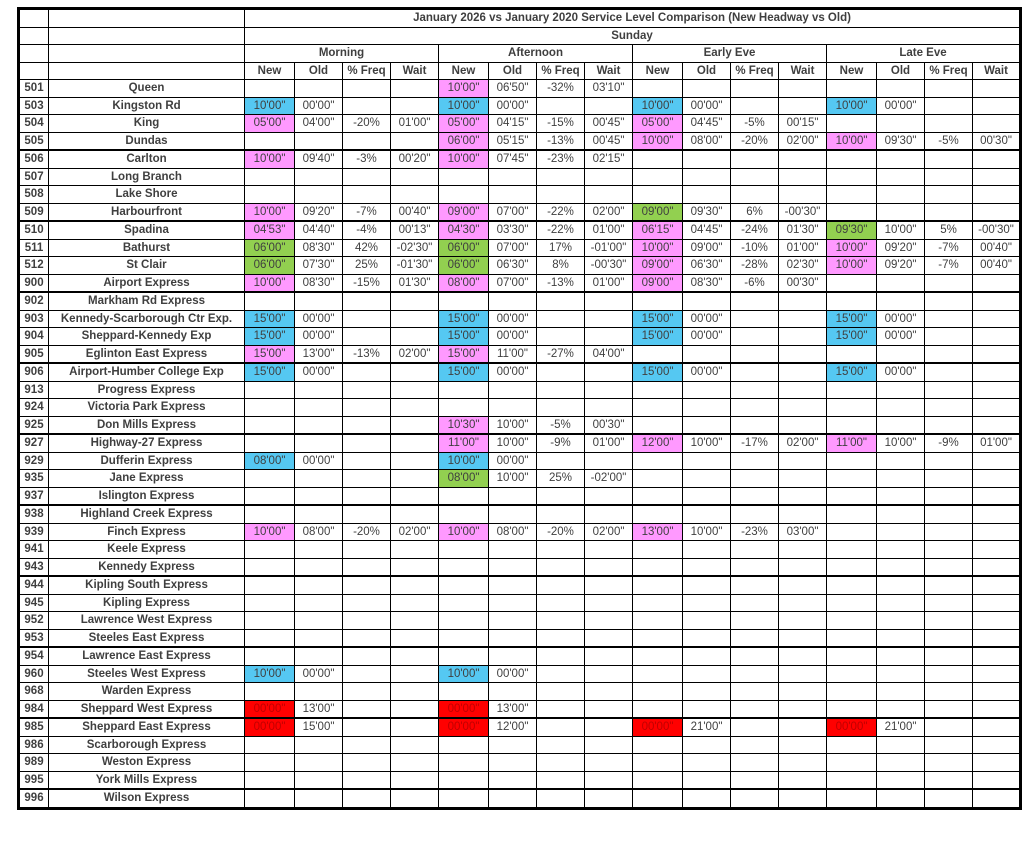 The width and height of the screenshot is (1024, 845). Describe the element at coordinates (33, 176) in the screenshot. I see `route-number-cell: 507` at that location.